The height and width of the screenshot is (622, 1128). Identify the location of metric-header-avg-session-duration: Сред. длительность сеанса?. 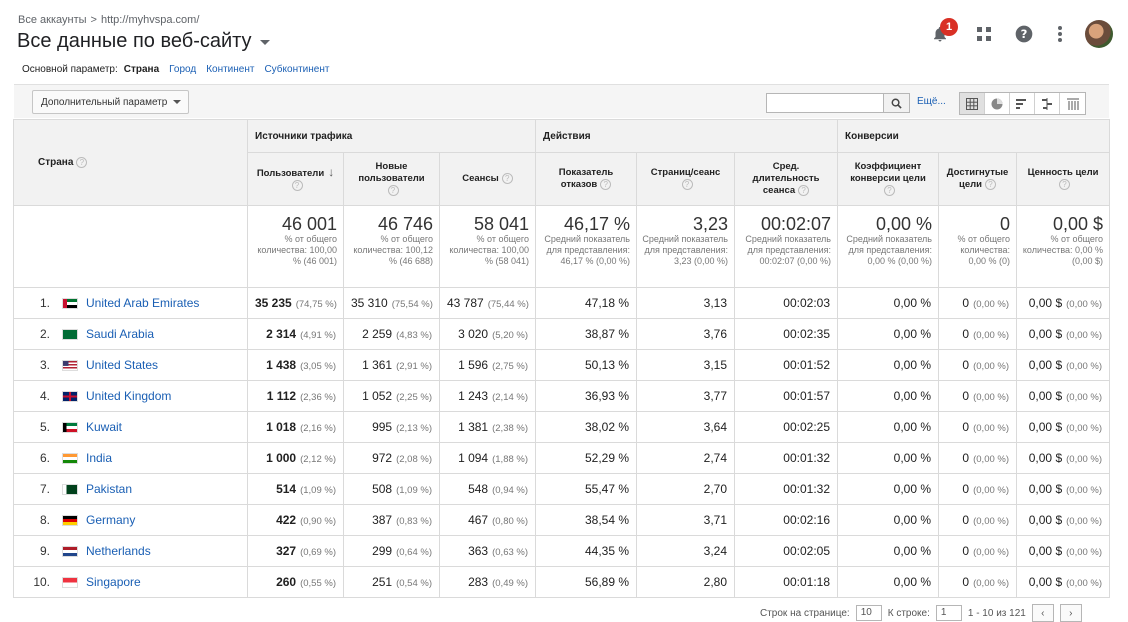
(786, 179).